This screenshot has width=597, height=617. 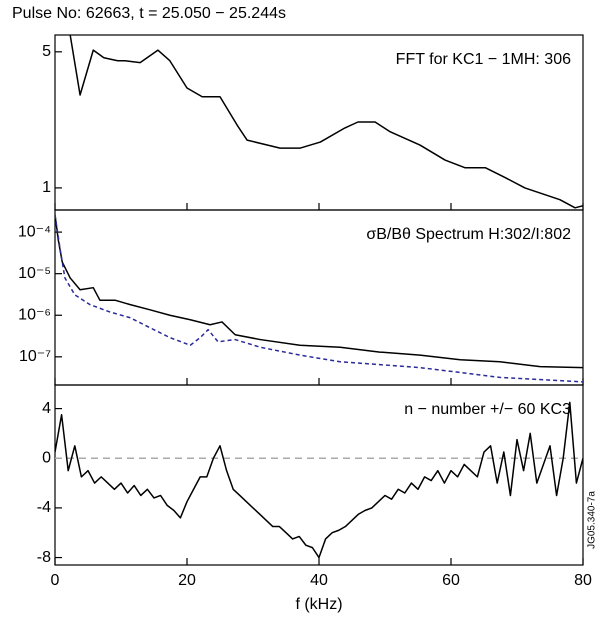 What do you see at coordinates (46, 51) in the screenshot?
I see `y-tick-label: 5` at bounding box center [46, 51].